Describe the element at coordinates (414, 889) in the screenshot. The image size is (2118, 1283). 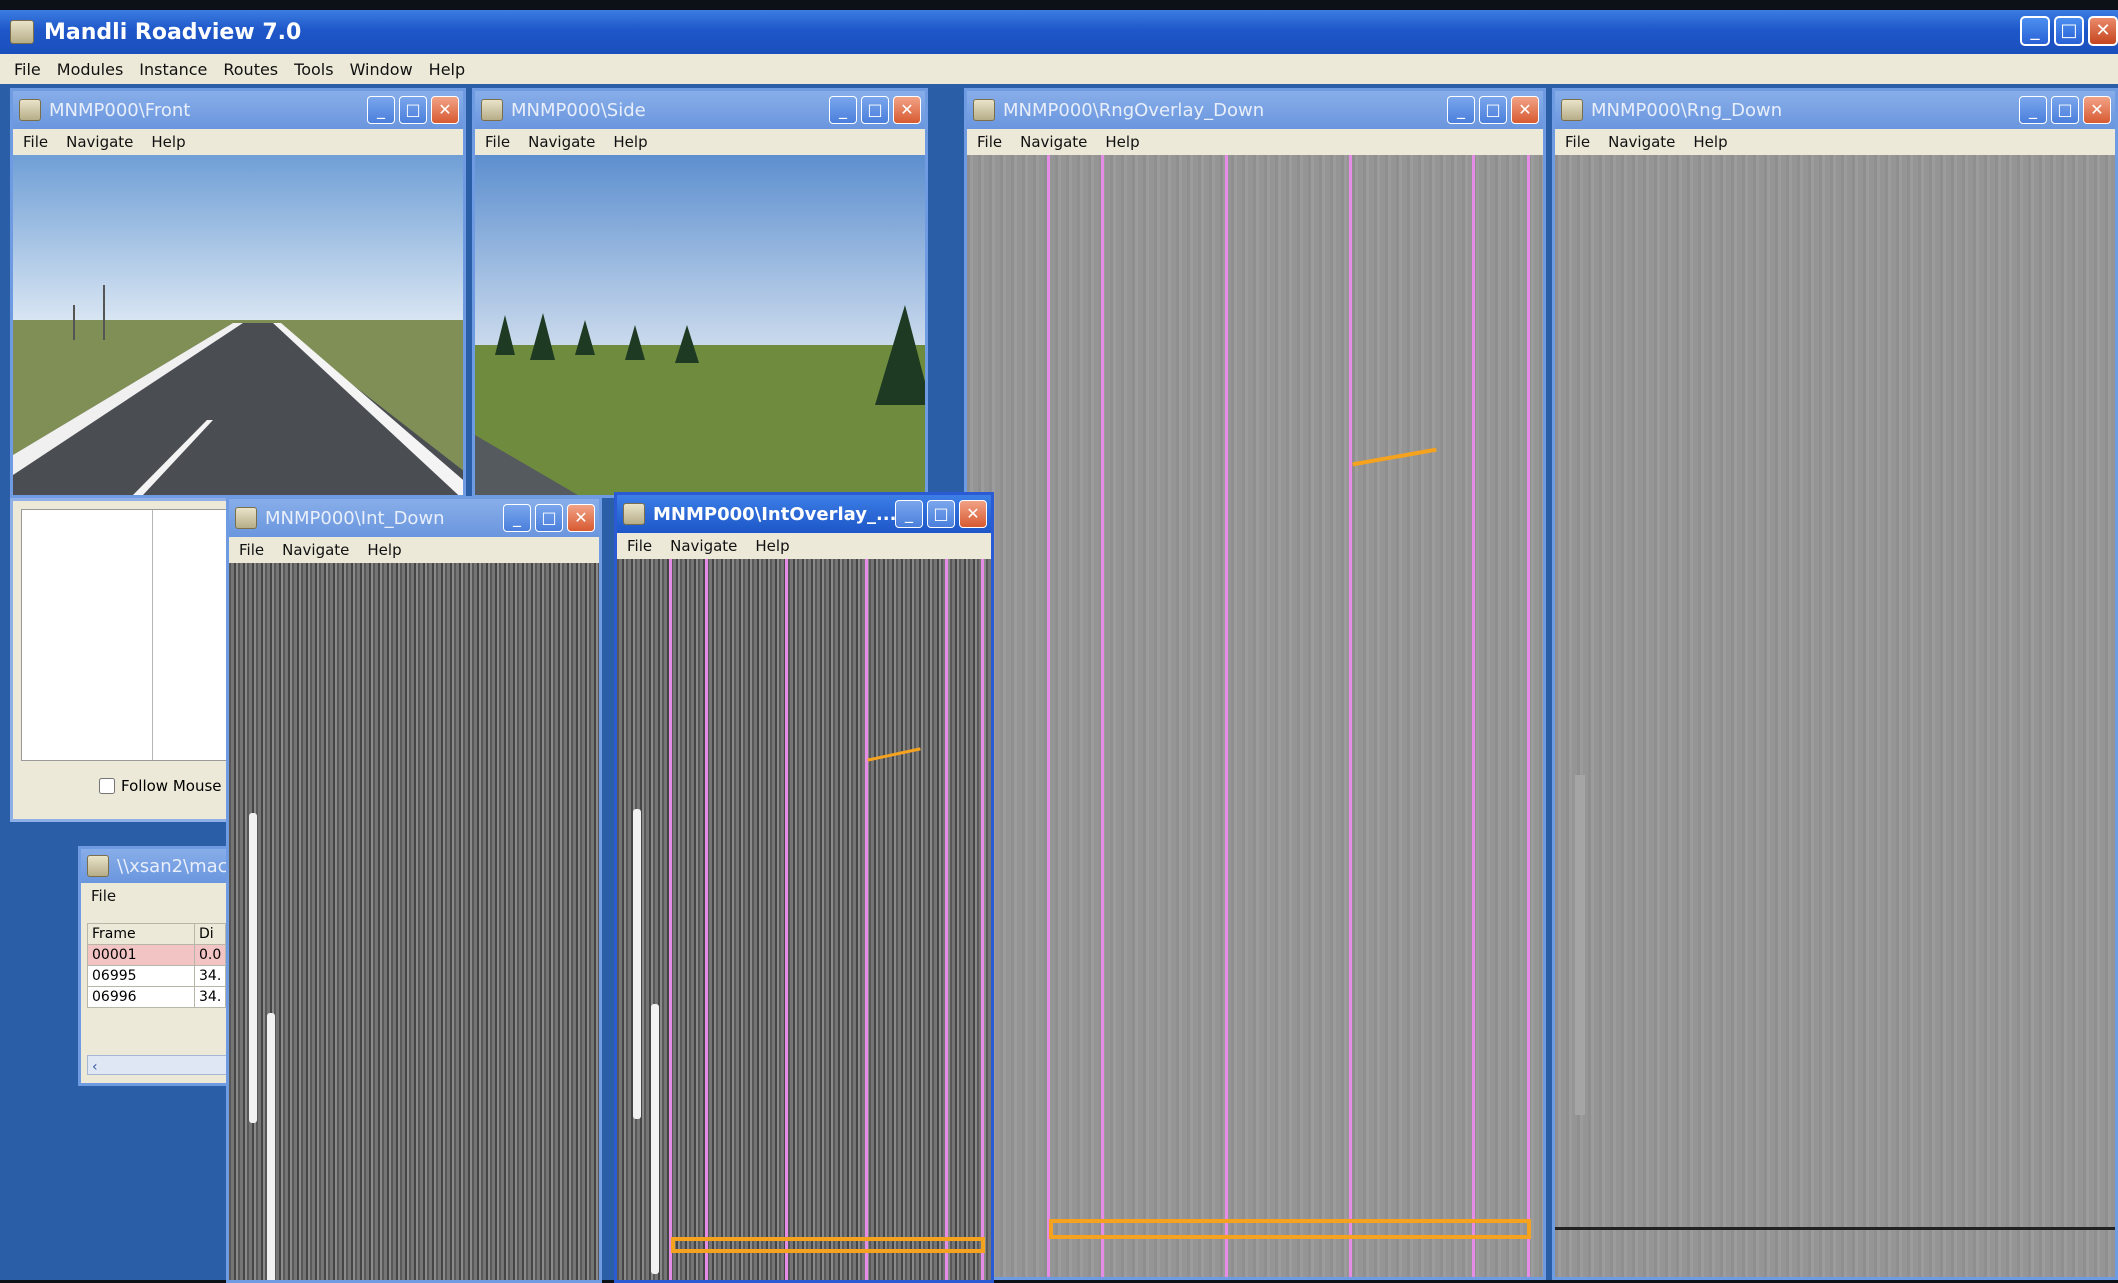
I see `int-down-window: MNMP000\Int_Down _ □ ✕ File Navigate Help` at that location.